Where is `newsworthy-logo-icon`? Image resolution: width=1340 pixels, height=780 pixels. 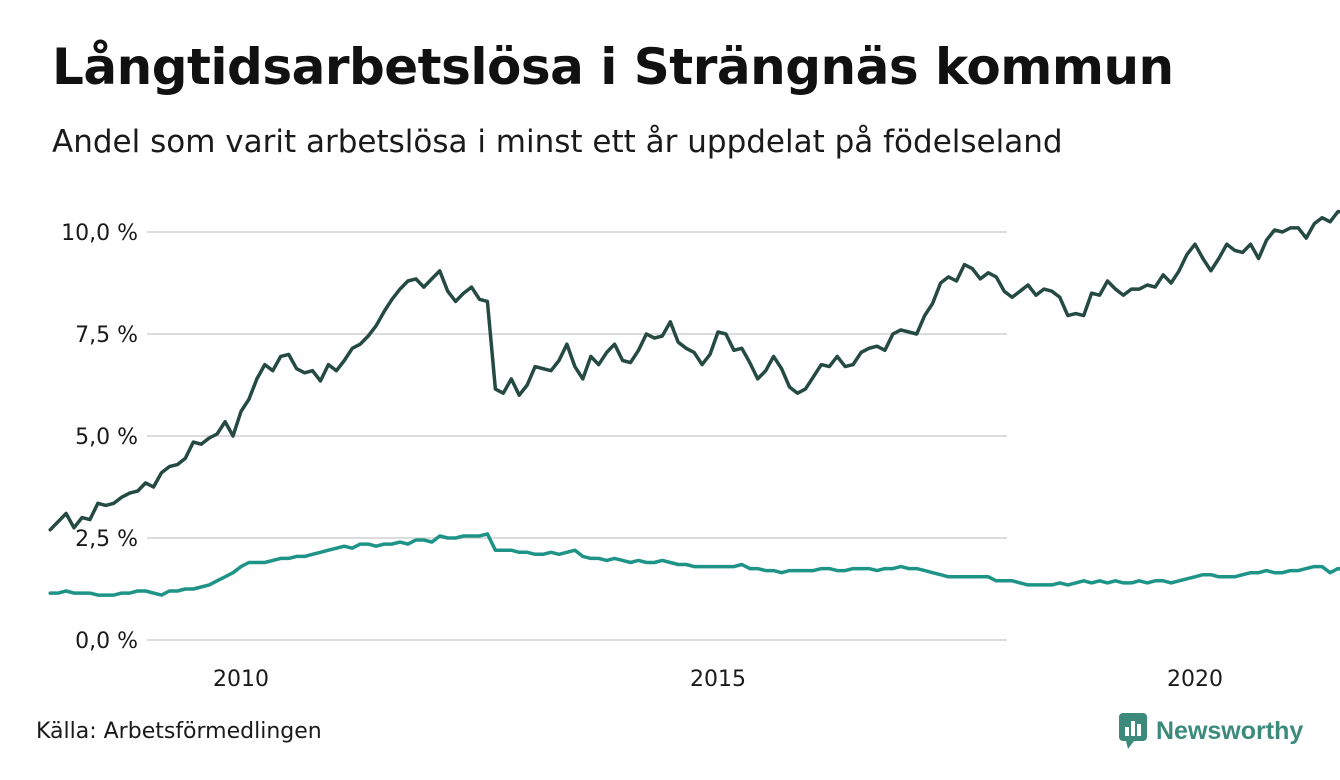
newsworthy-logo-icon is located at coordinates (1133, 731).